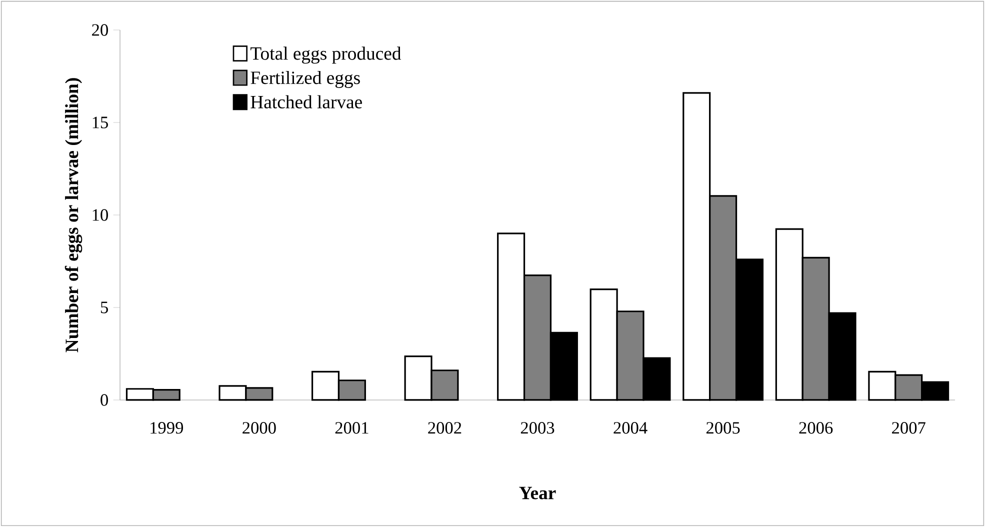 This screenshot has height=527, width=985. What do you see at coordinates (537, 493) in the screenshot?
I see `x-axis-title: Year` at bounding box center [537, 493].